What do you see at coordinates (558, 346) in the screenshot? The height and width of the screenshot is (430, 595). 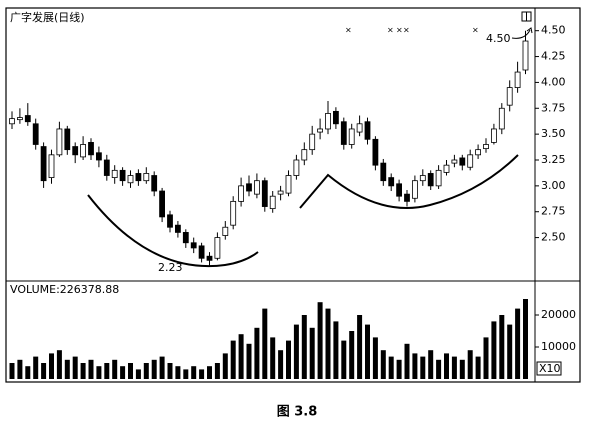 I see `y-tick-label: 10000` at bounding box center [558, 346].